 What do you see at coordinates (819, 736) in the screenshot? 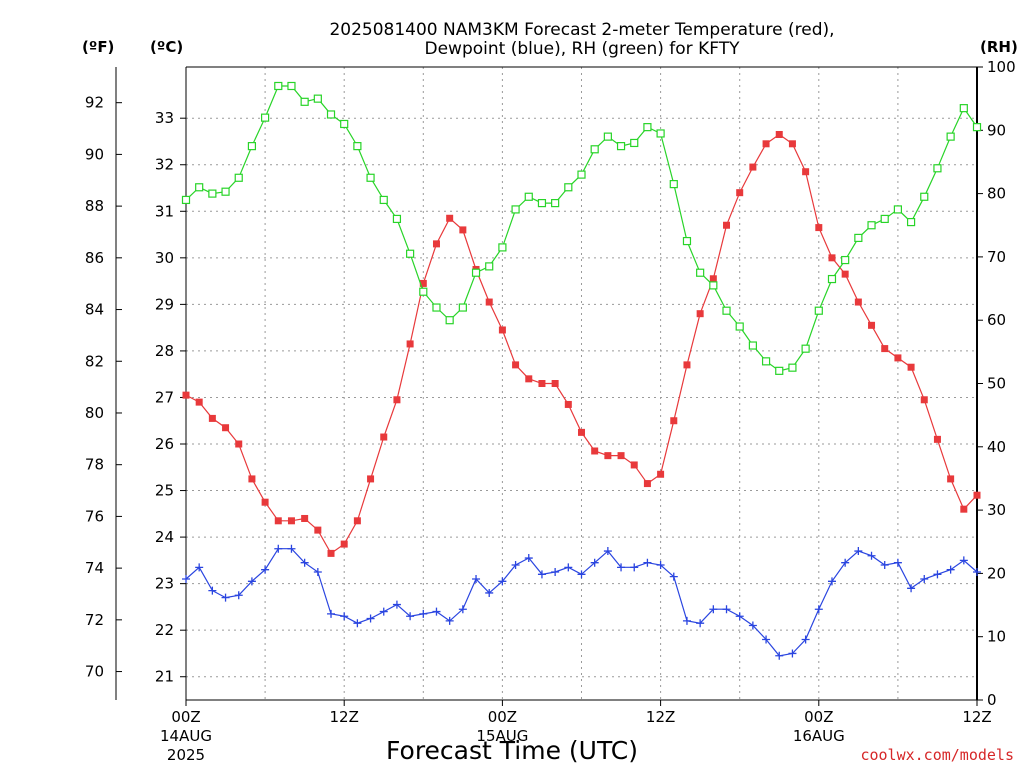
I see `x-tick-label: 16AUG` at bounding box center [819, 736].